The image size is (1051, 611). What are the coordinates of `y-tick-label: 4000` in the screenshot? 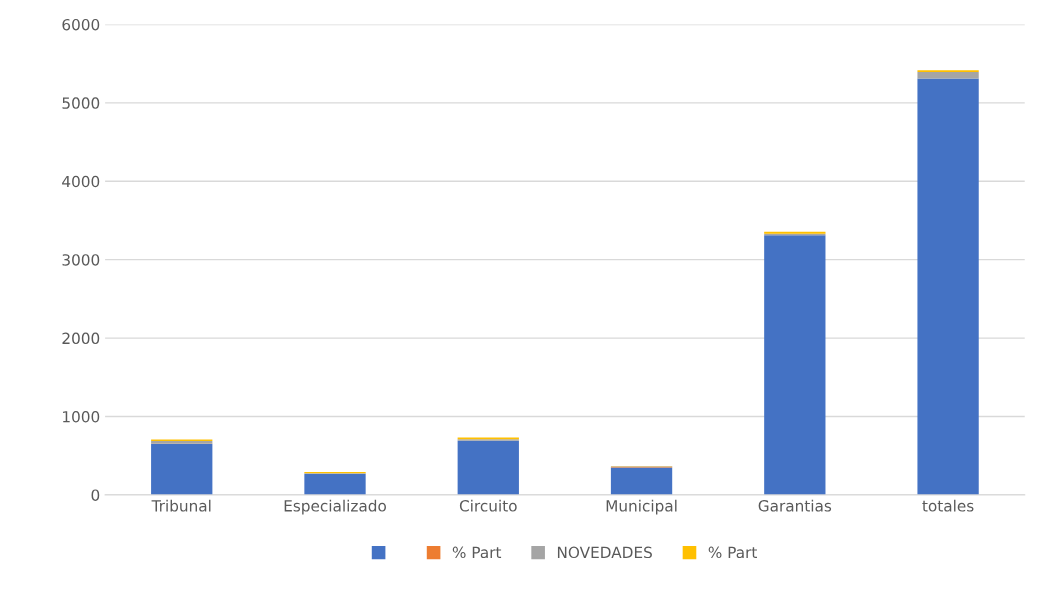 It's located at (81, 181).